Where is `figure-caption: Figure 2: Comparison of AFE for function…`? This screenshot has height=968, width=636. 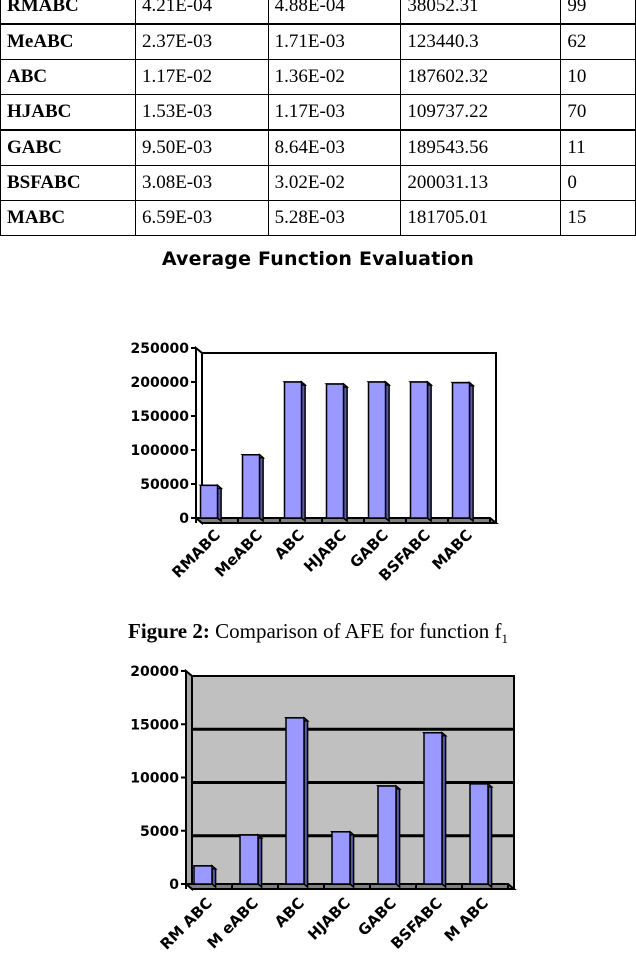
figure-caption: Figure 2: Comparison of AFE for function… is located at coordinates (318, 633).